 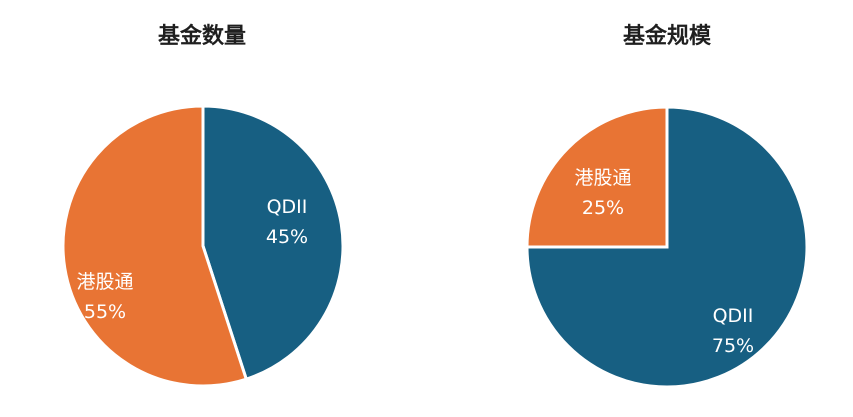 I want to click on chart-title-fund-count: 基金数量, so click(x=201, y=36).